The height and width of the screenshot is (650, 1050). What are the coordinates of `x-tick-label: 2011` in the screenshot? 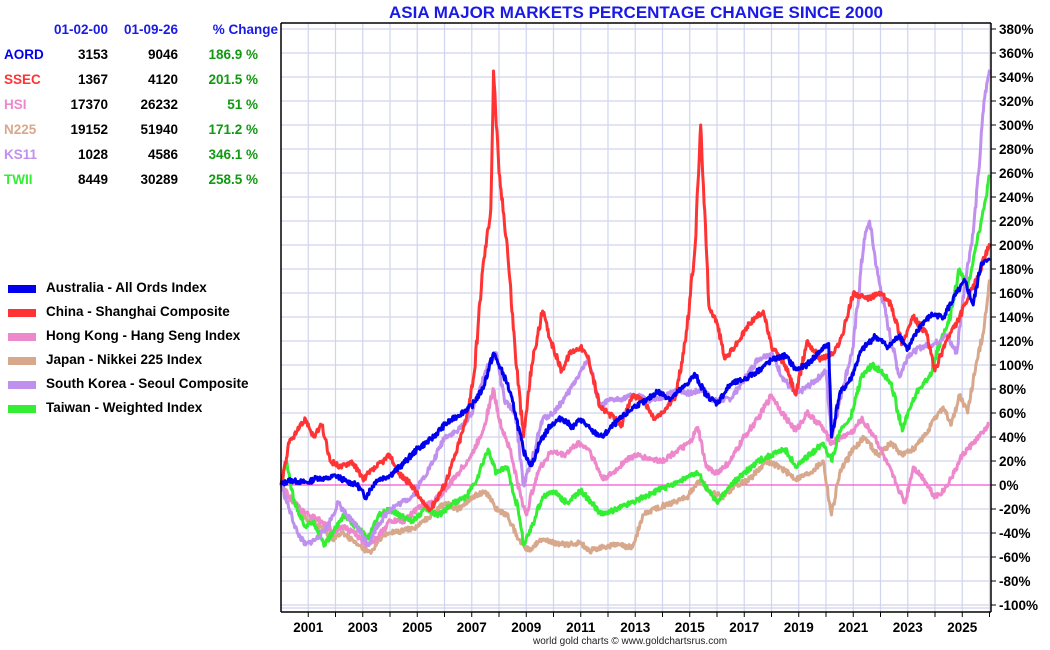 It's located at (581, 627).